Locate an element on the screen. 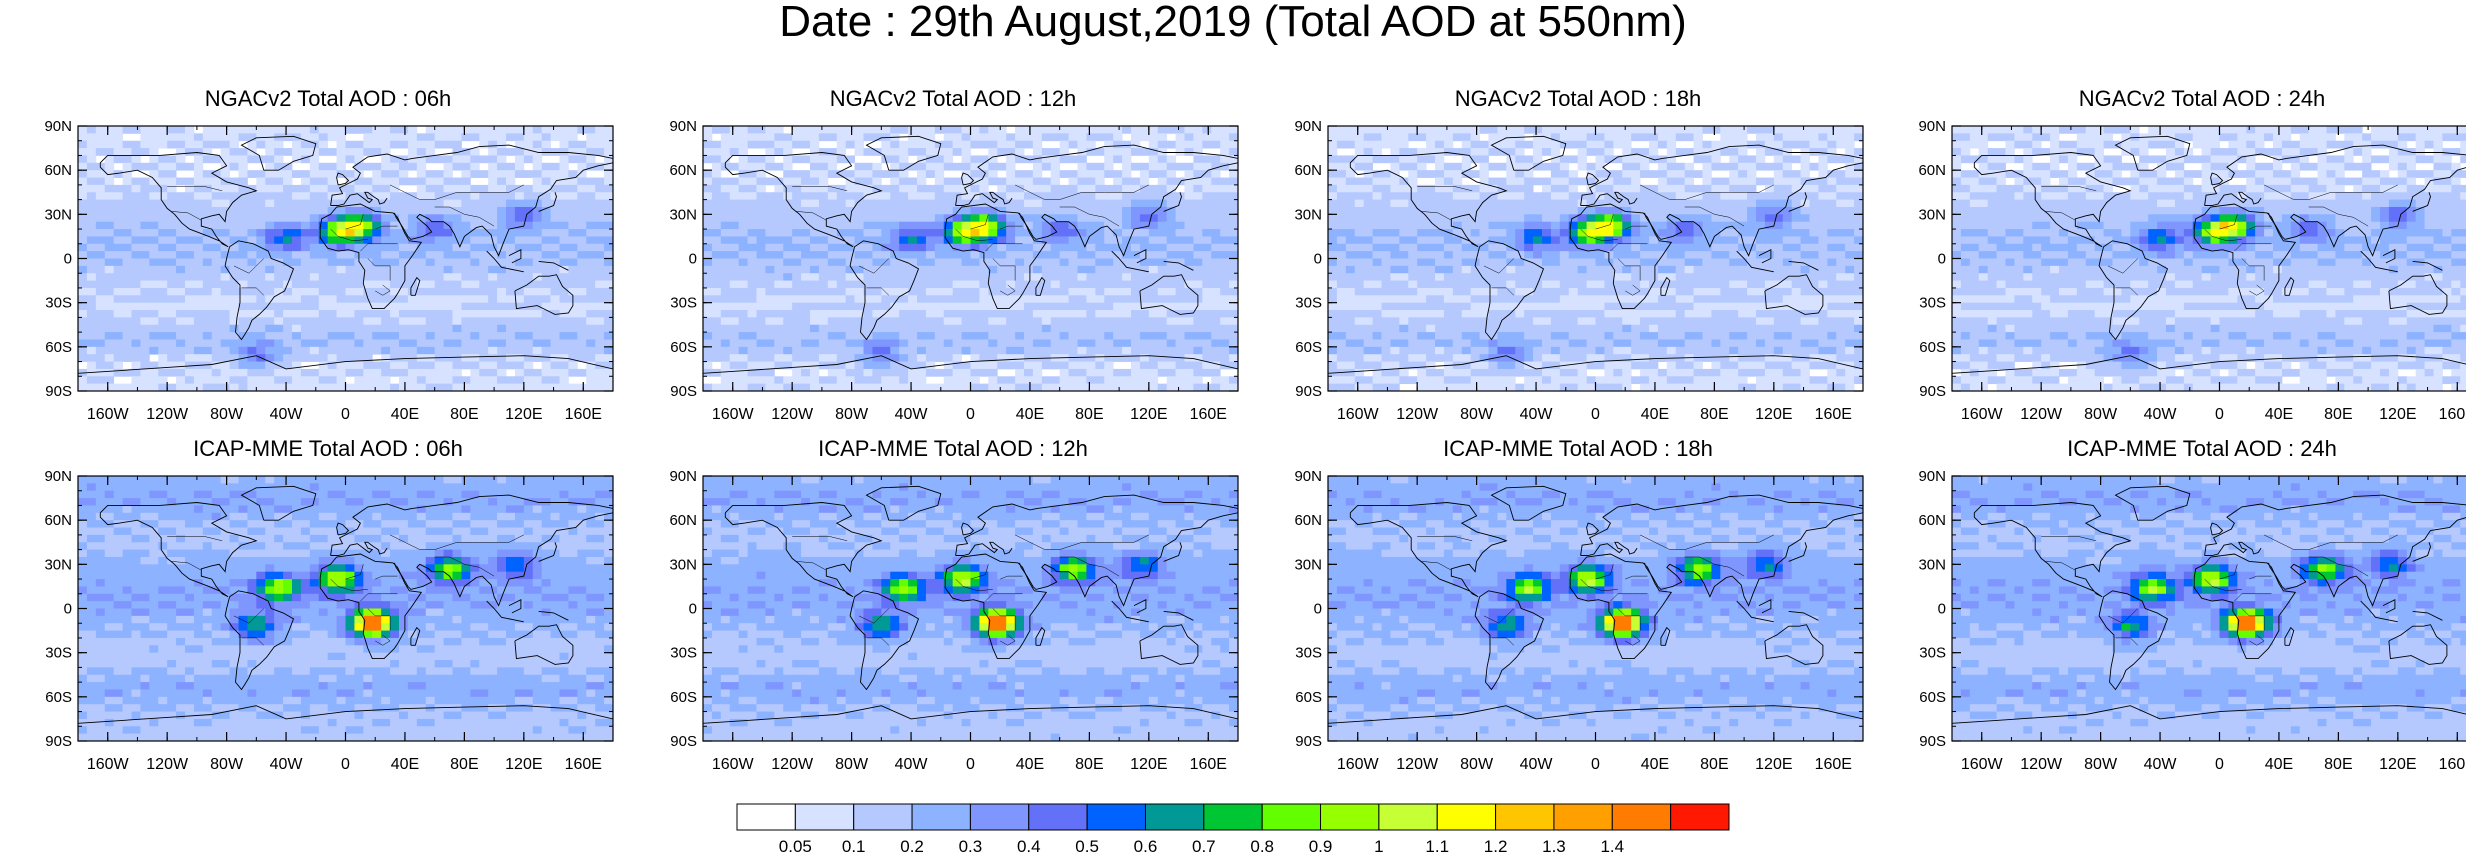 Image resolution: width=2466 pixels, height=854 pixels. colorbar-label: 1.3 is located at coordinates (1554, 845).